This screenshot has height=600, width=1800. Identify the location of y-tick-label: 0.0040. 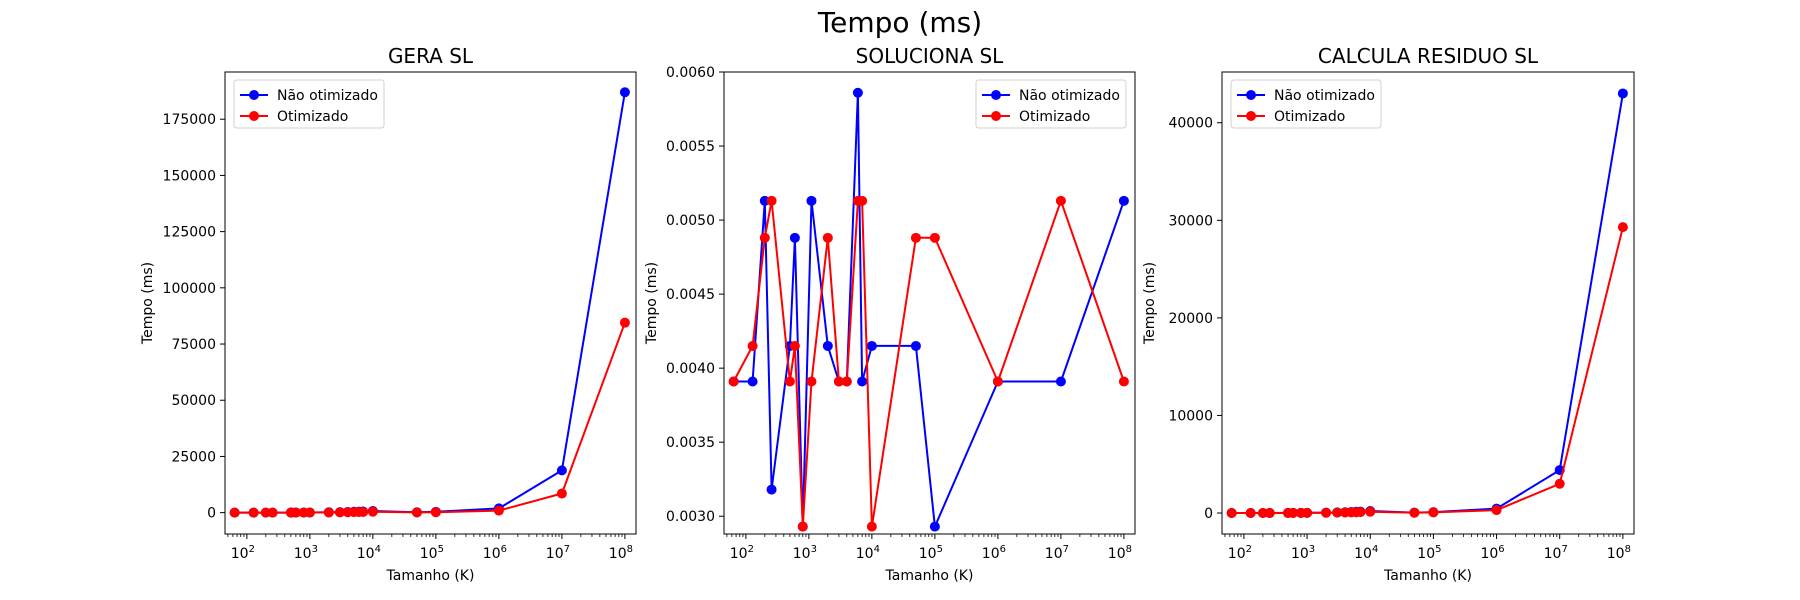
(690, 369).